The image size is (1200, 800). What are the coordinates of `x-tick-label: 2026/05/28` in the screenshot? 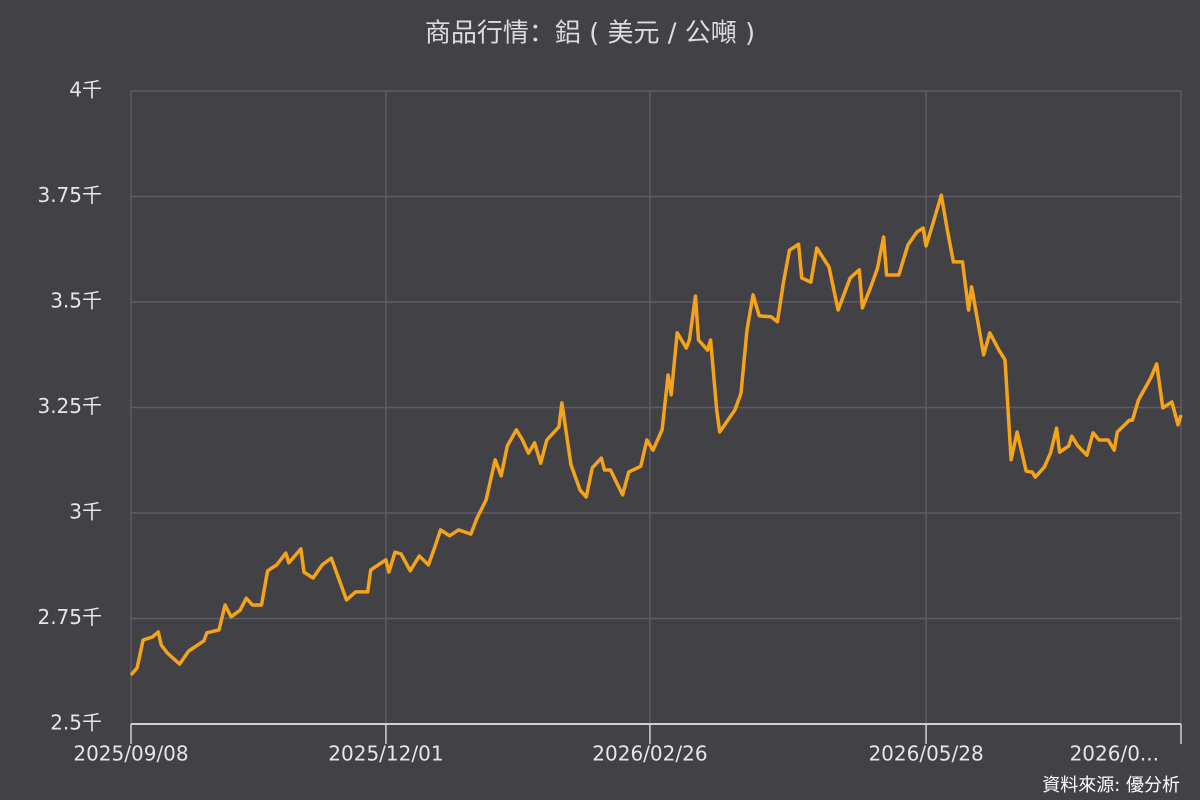 It's located at (925, 754).